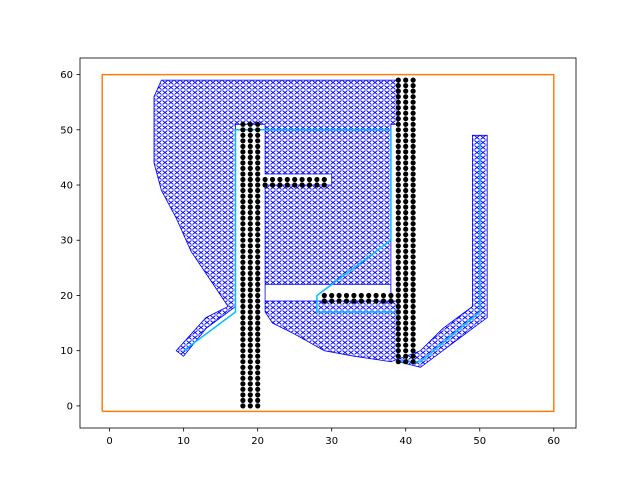  What do you see at coordinates (66, 351) in the screenshot?
I see `y-tick-label: 10` at bounding box center [66, 351].